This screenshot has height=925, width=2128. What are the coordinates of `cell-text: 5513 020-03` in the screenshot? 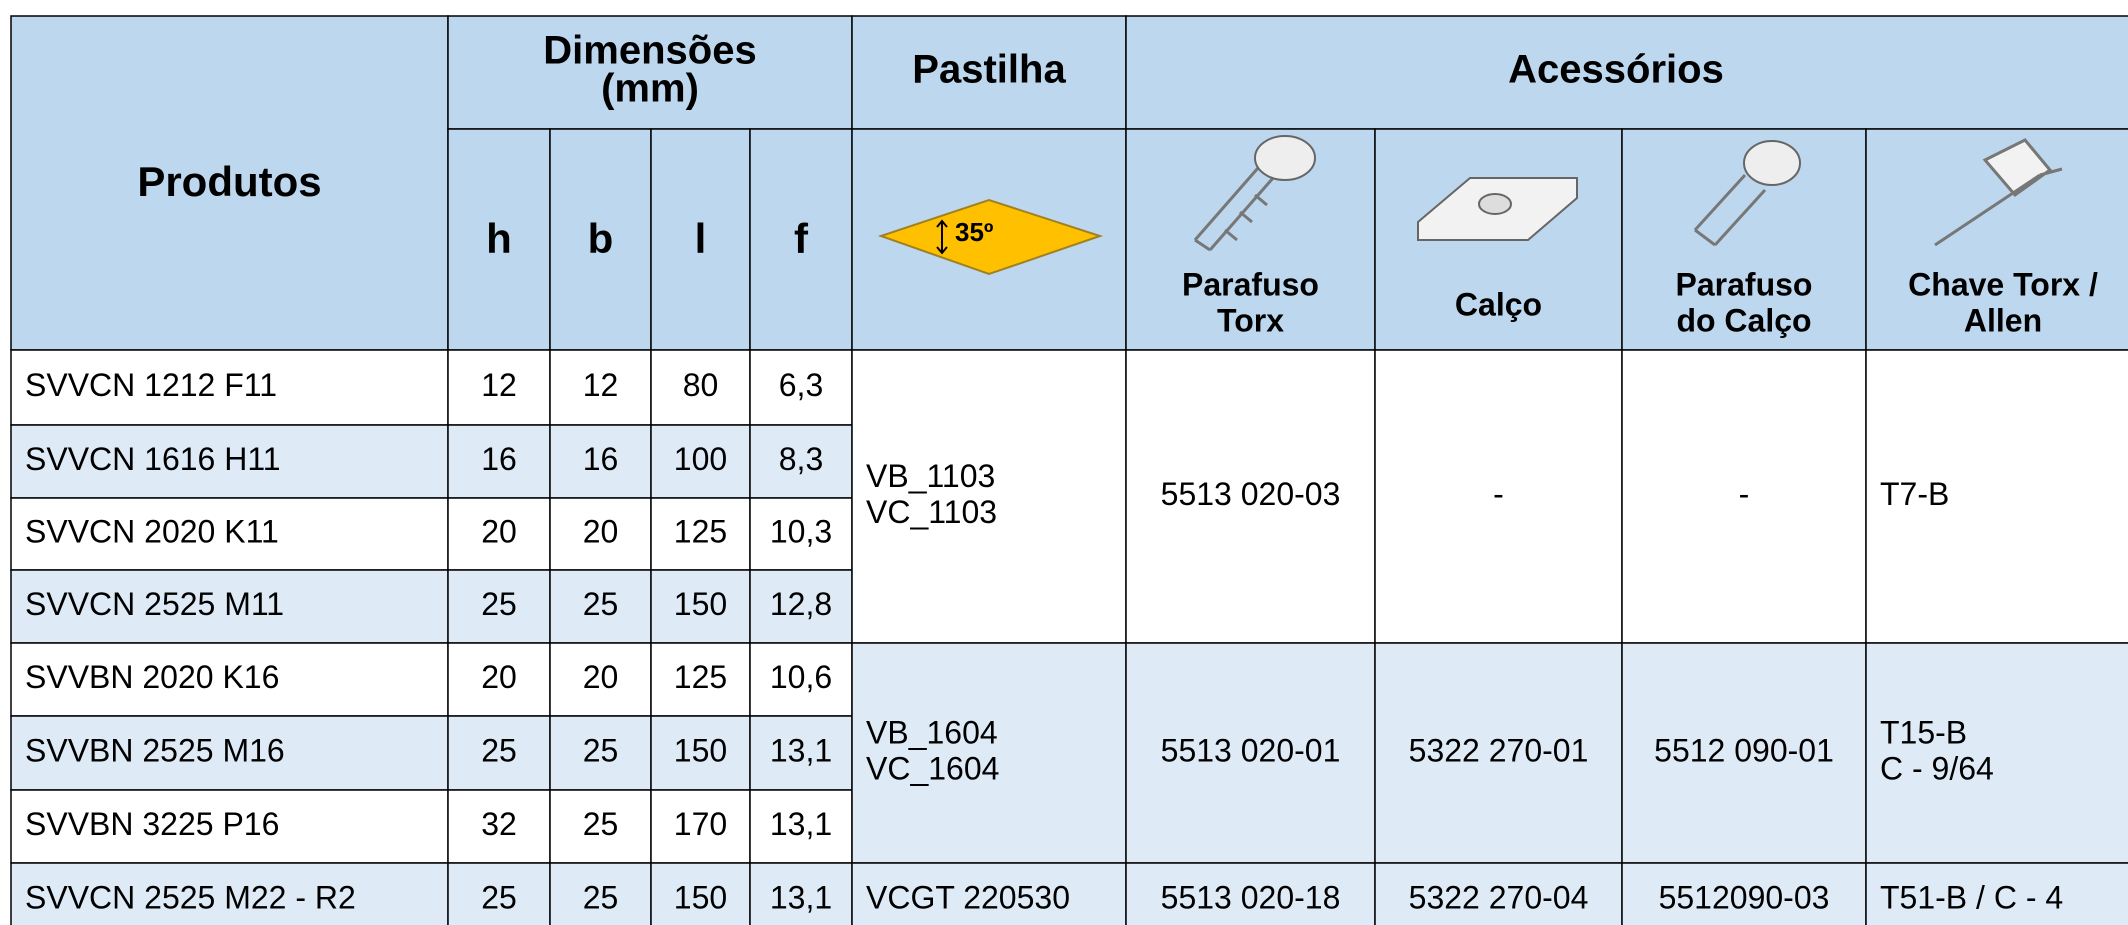 It's located at (1251, 494).